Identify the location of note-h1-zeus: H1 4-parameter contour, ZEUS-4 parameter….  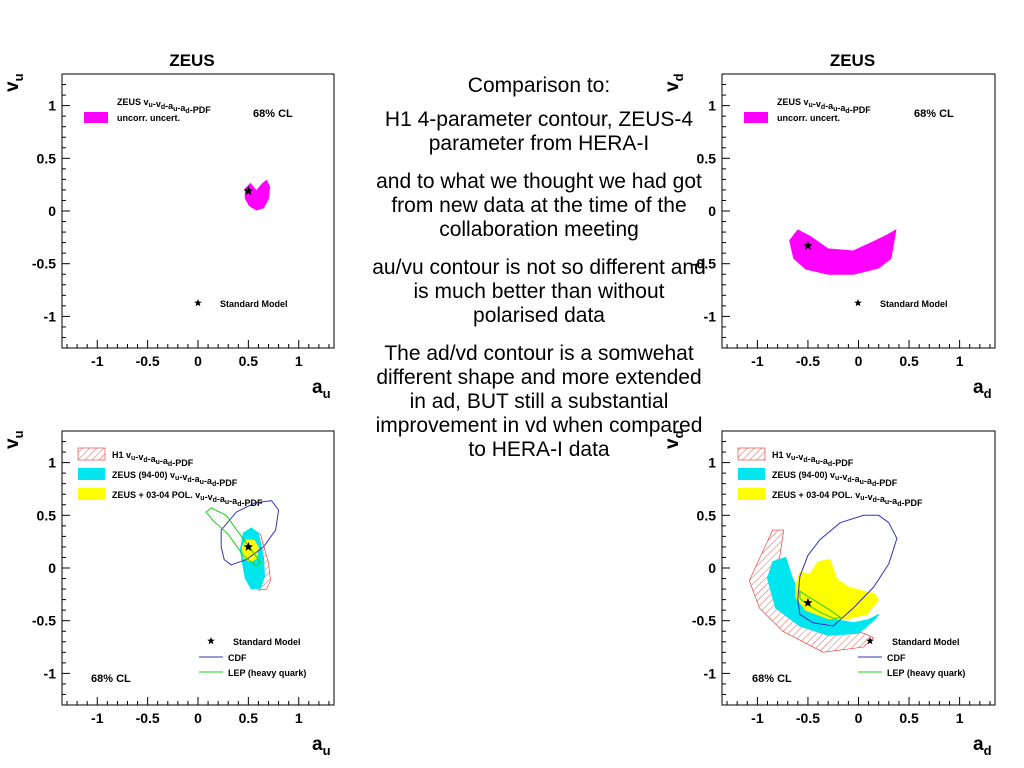
(539, 131).